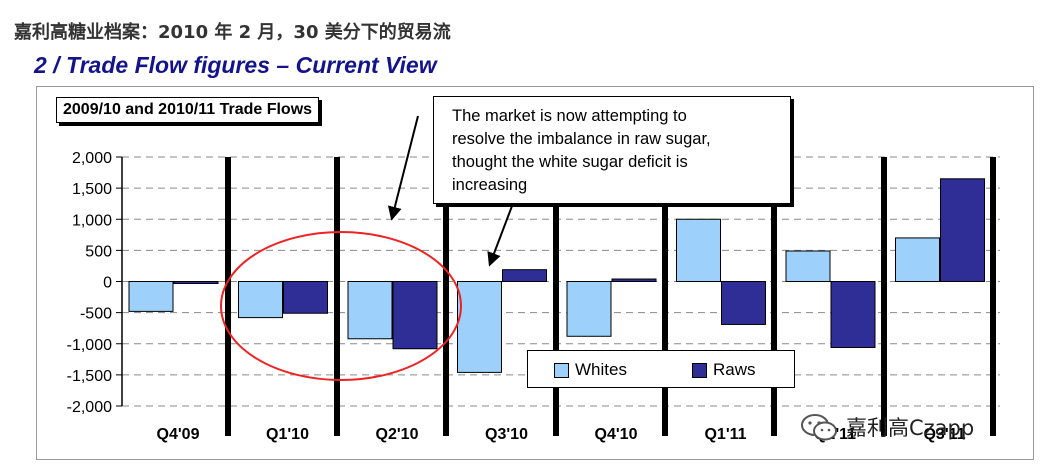  What do you see at coordinates (734, 369) in the screenshot?
I see `legend-label-raws: Raws` at bounding box center [734, 369].